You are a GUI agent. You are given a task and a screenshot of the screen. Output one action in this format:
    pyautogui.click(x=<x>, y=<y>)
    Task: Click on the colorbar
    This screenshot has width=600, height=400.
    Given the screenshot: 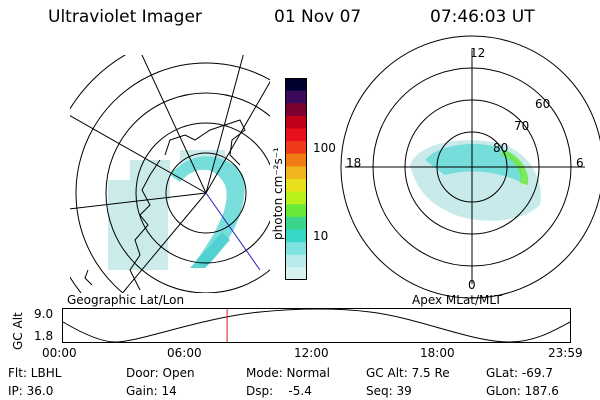 What is the action you would take?
    pyautogui.click(x=296, y=179)
    